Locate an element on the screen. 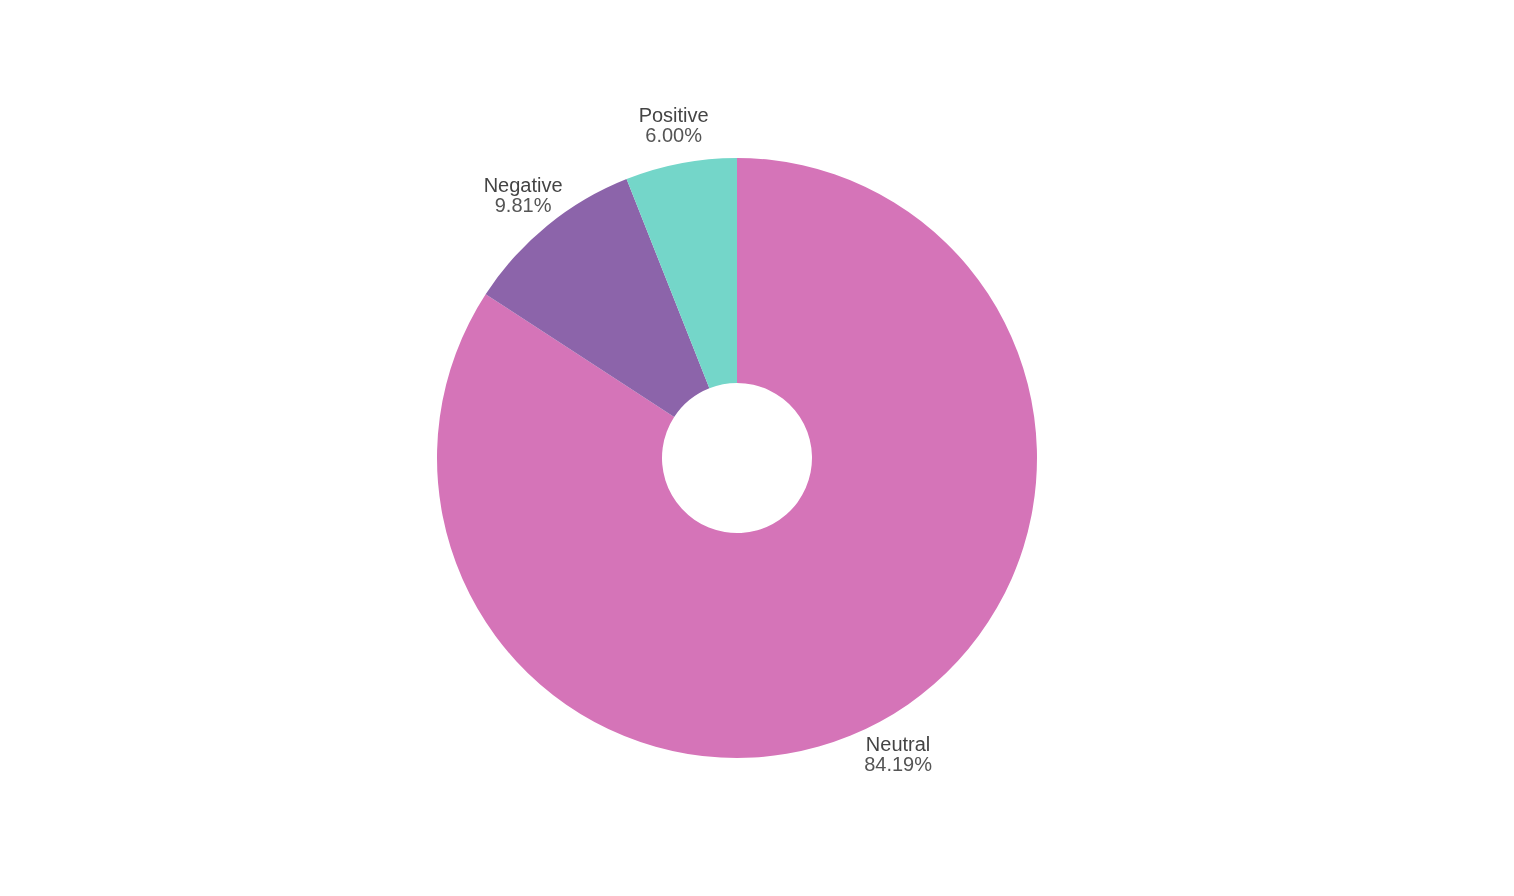  data-label: 6.00% is located at coordinates (674, 134).